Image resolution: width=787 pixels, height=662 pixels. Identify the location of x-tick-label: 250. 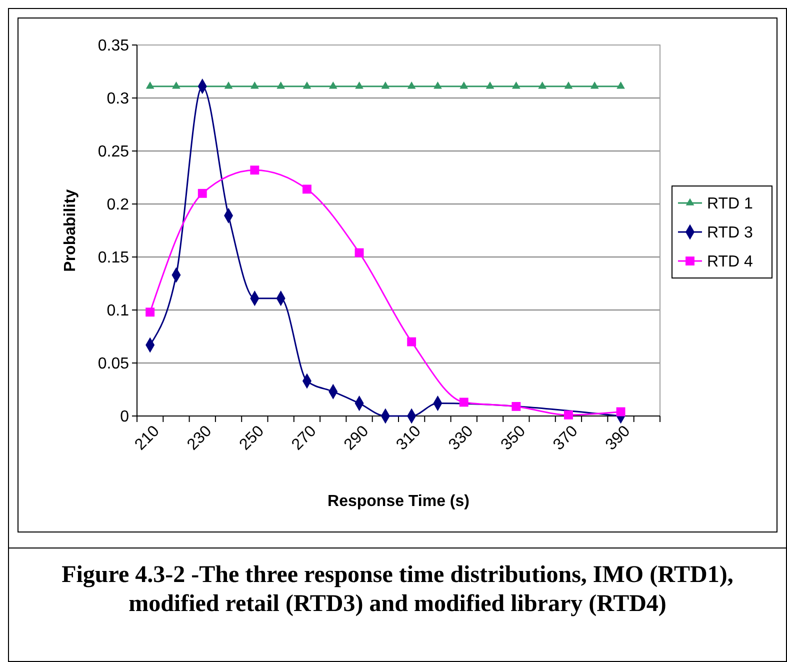
(252, 438).